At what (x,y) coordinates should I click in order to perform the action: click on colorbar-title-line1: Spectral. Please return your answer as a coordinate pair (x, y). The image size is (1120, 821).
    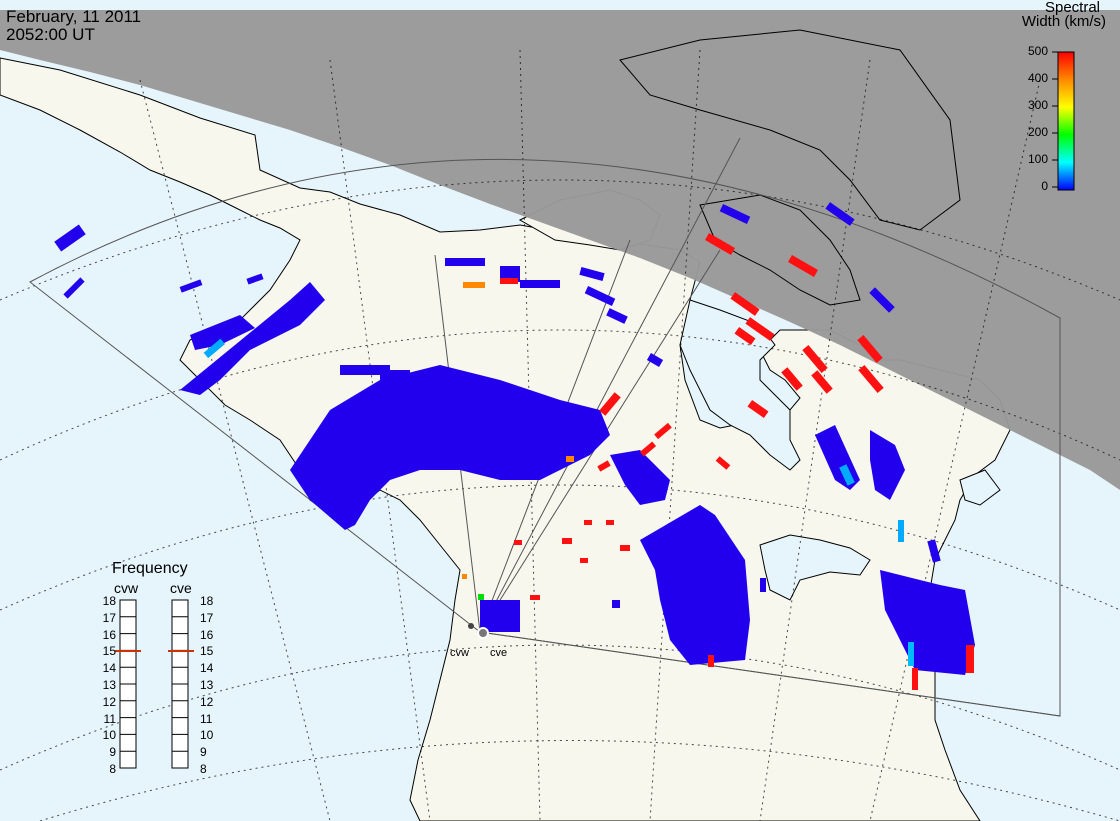
    Looking at the image, I should click on (1072, 8).